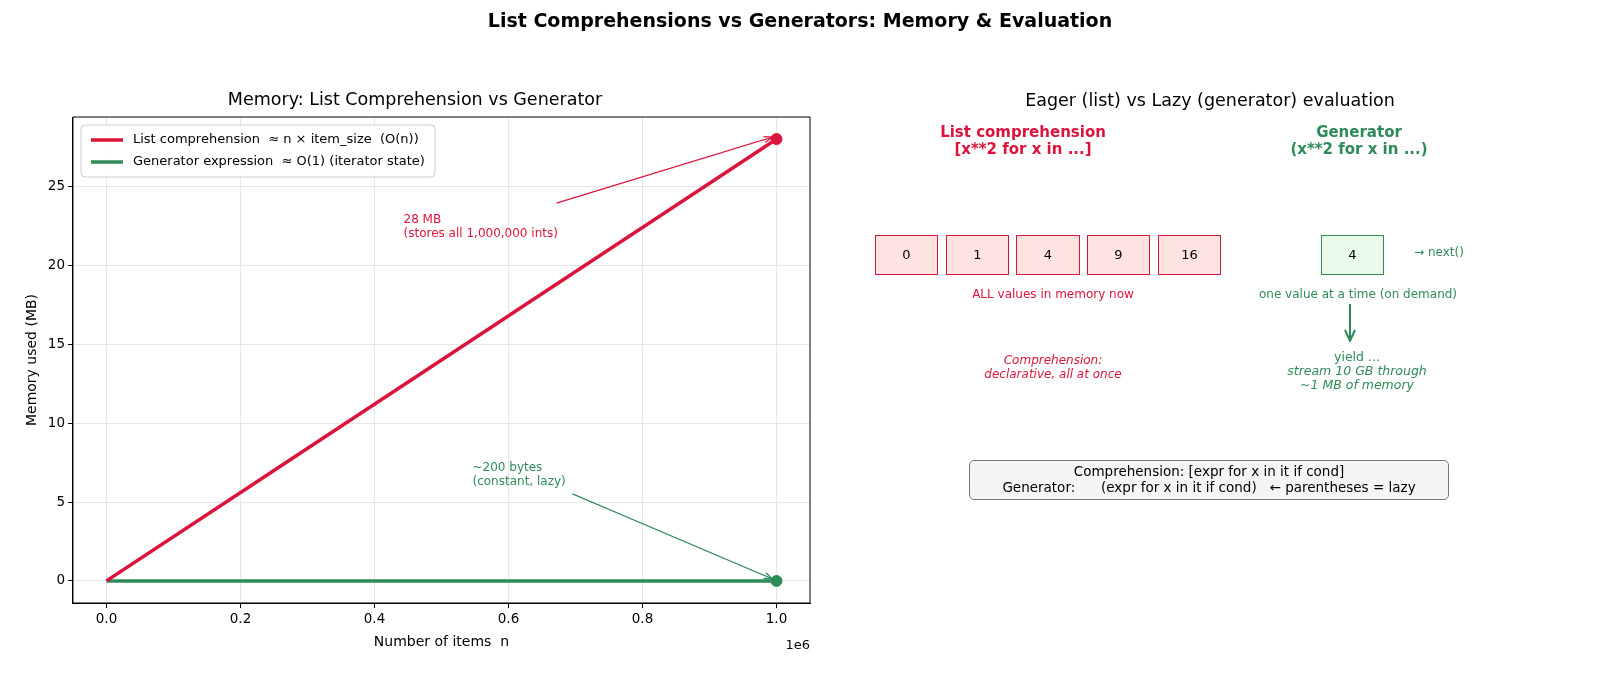 The width and height of the screenshot is (1600, 677). What do you see at coordinates (60, 579) in the screenshot?
I see `y-tick-label: 0` at bounding box center [60, 579].